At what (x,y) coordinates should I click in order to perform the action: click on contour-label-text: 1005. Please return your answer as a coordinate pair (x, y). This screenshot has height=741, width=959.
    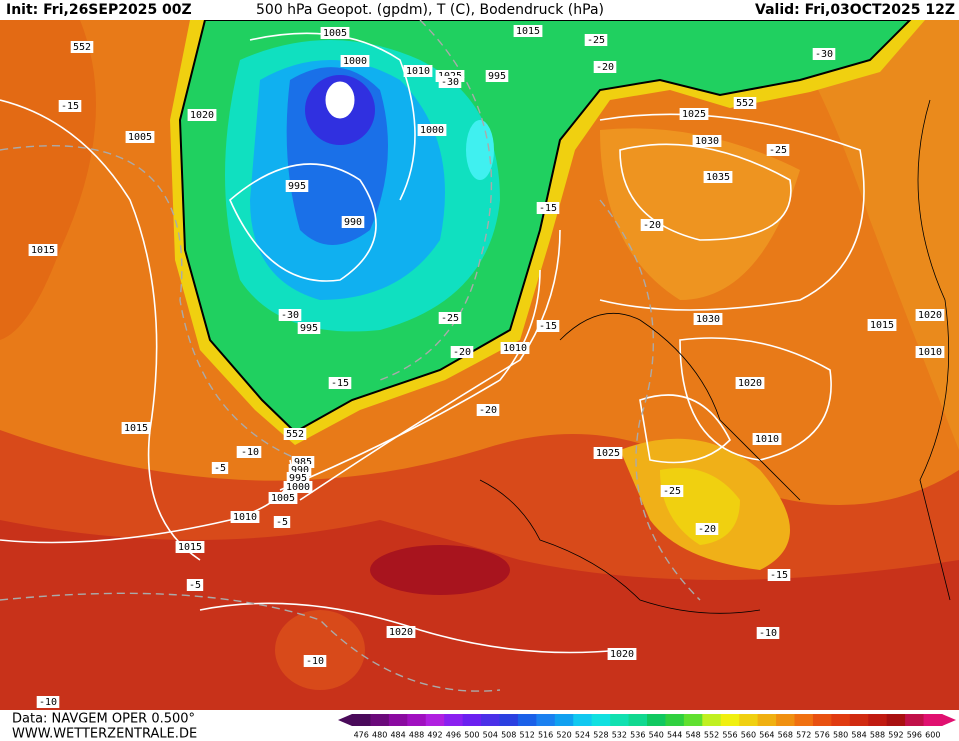
    Looking at the image, I should click on (335, 33).